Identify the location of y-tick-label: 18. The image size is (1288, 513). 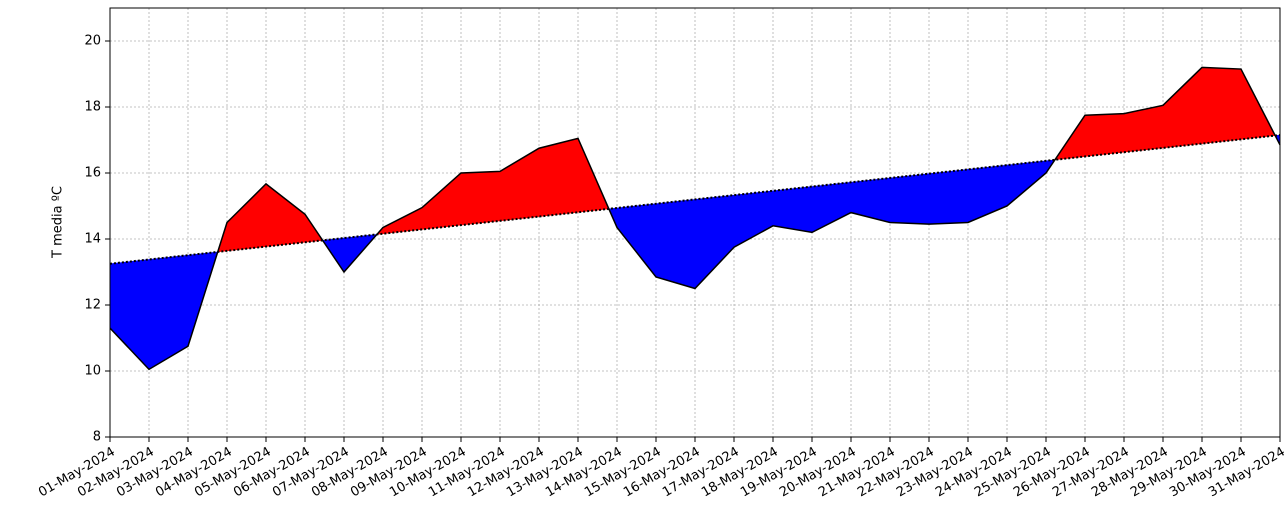
(92, 107).